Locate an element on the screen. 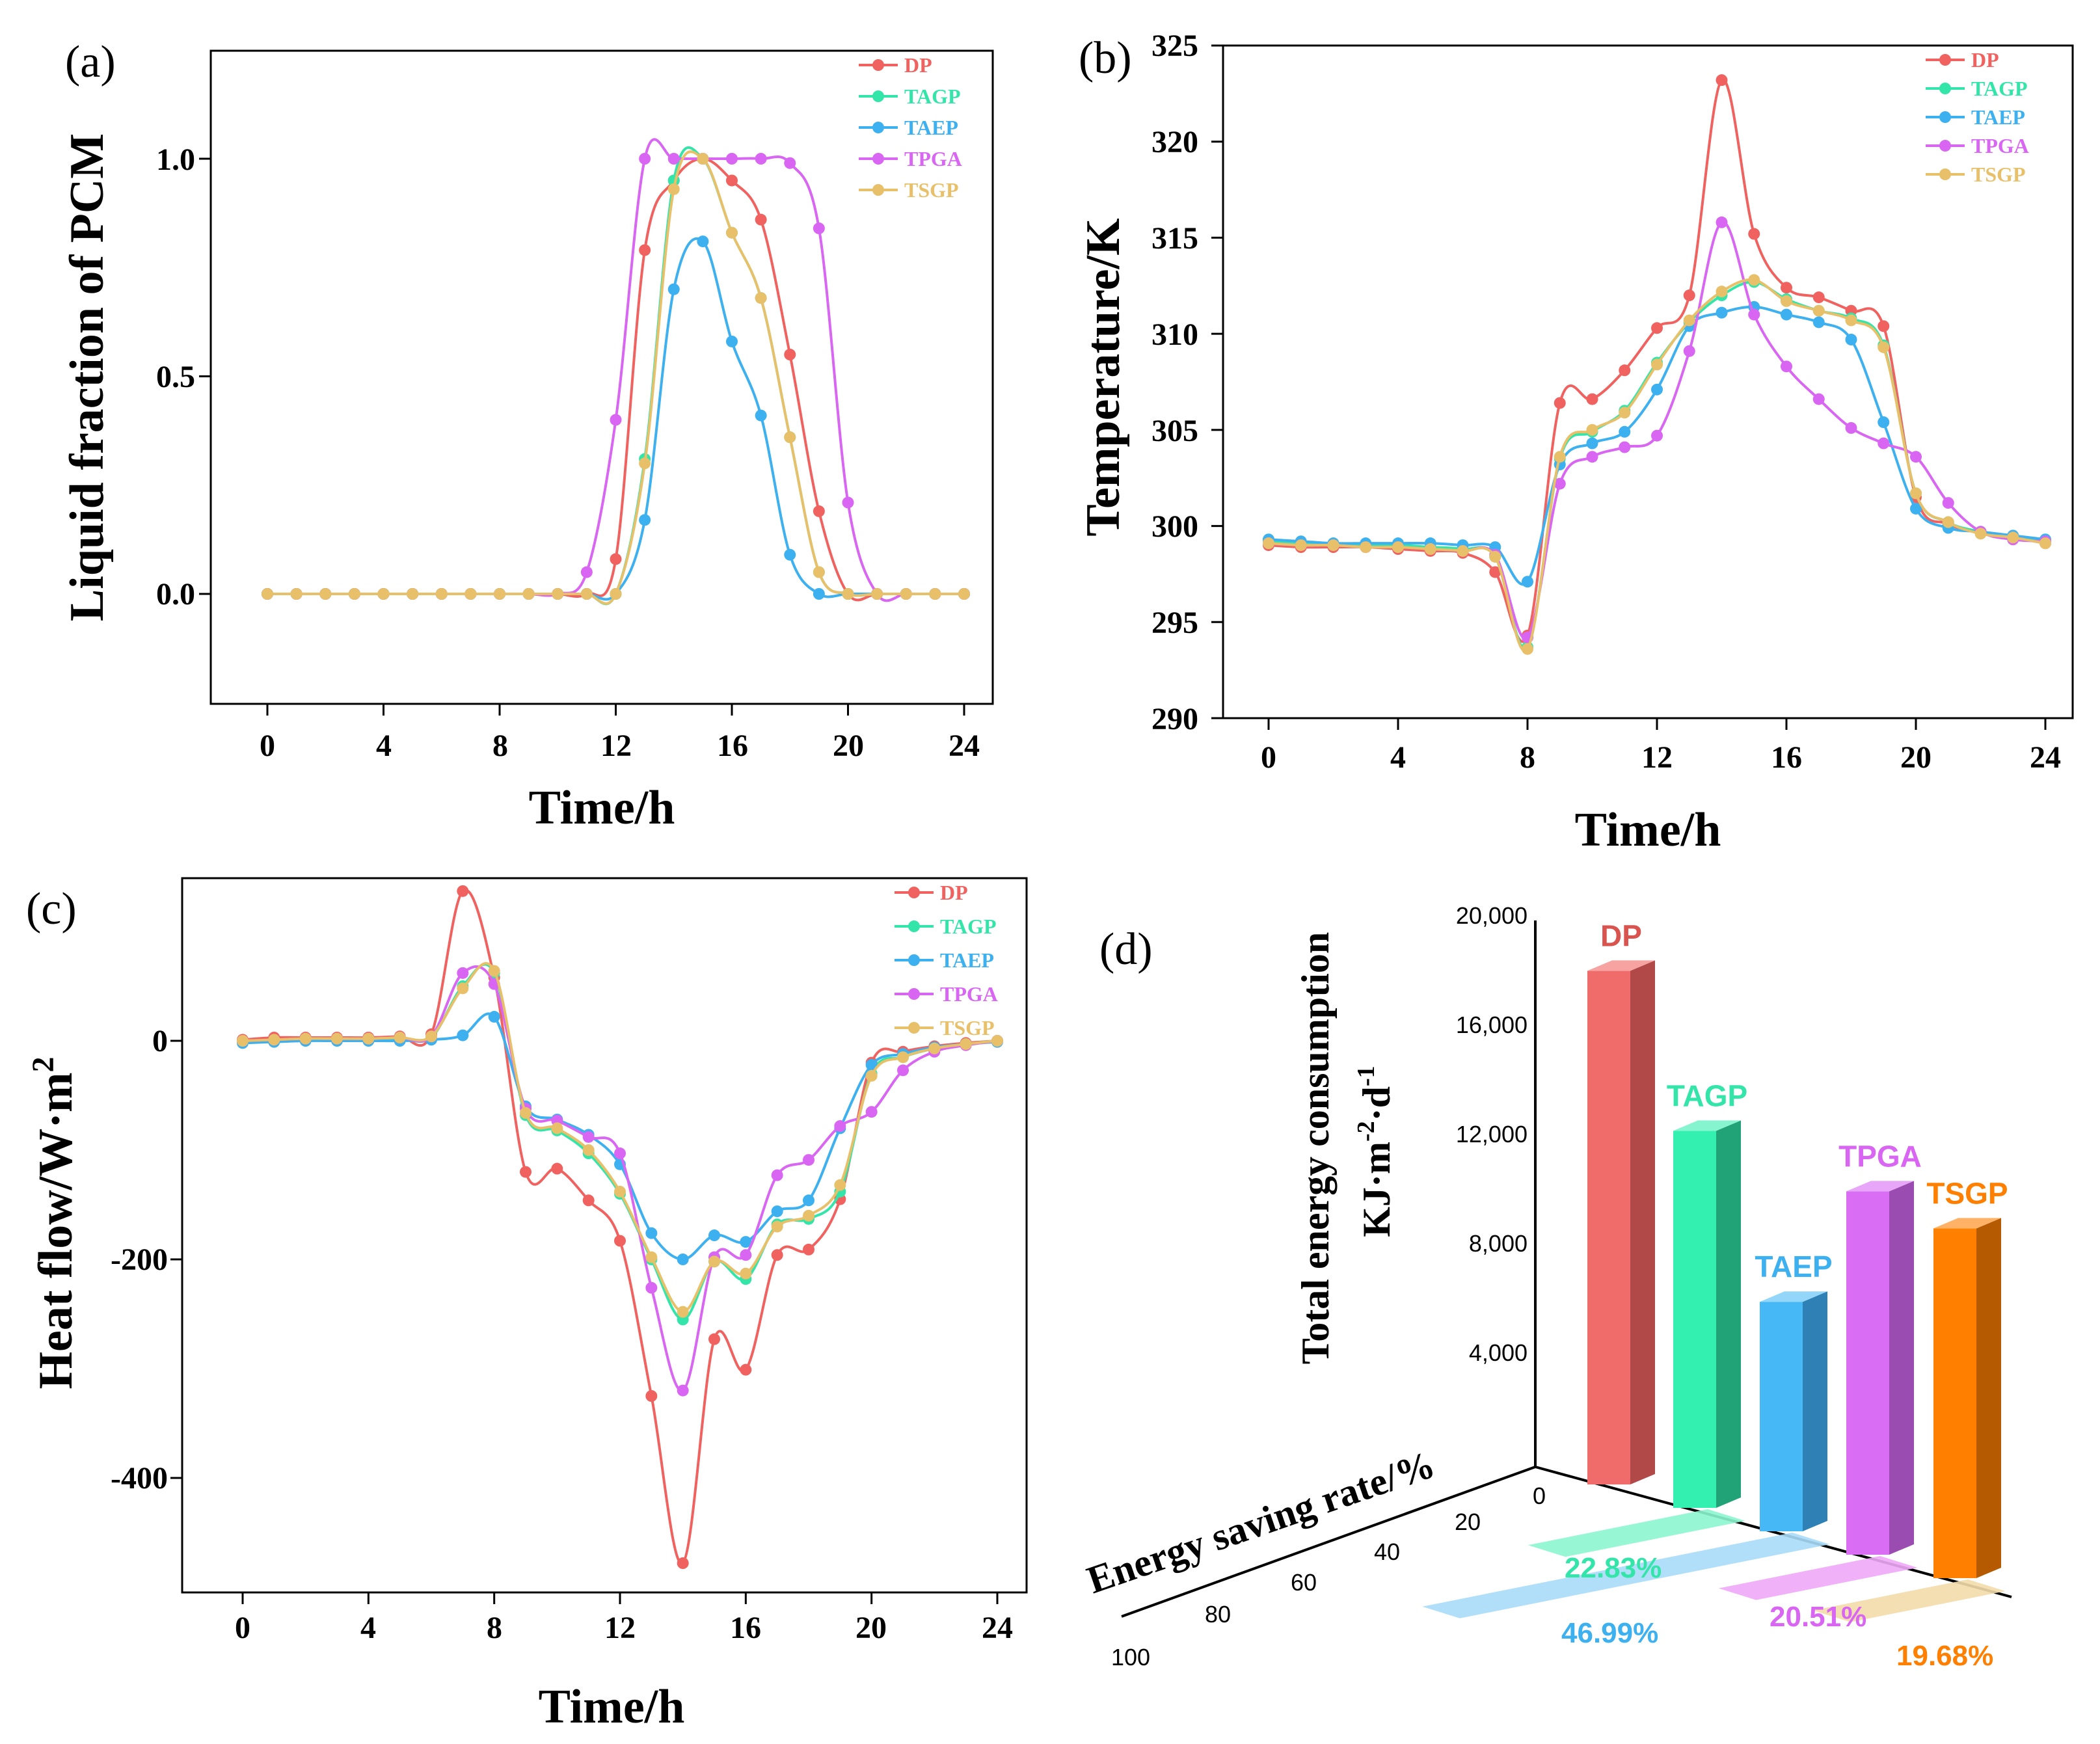  panel-b-legend: DP TAGP TAEP TPGA TSGP is located at coordinates (1977, 117).